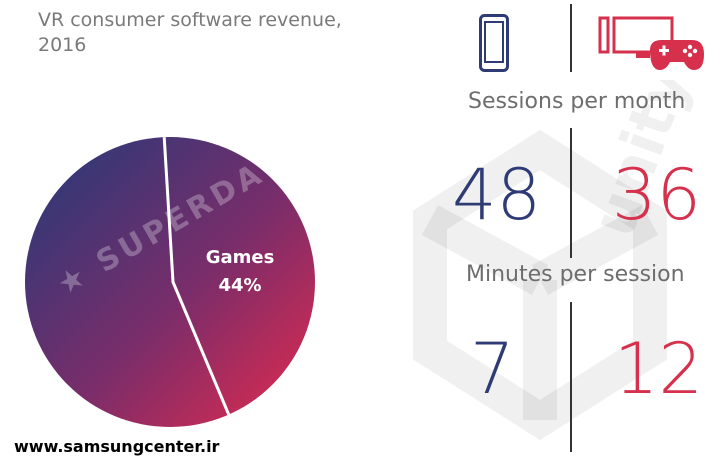  I want to click on mobile-phone-icon, so click(494, 43).